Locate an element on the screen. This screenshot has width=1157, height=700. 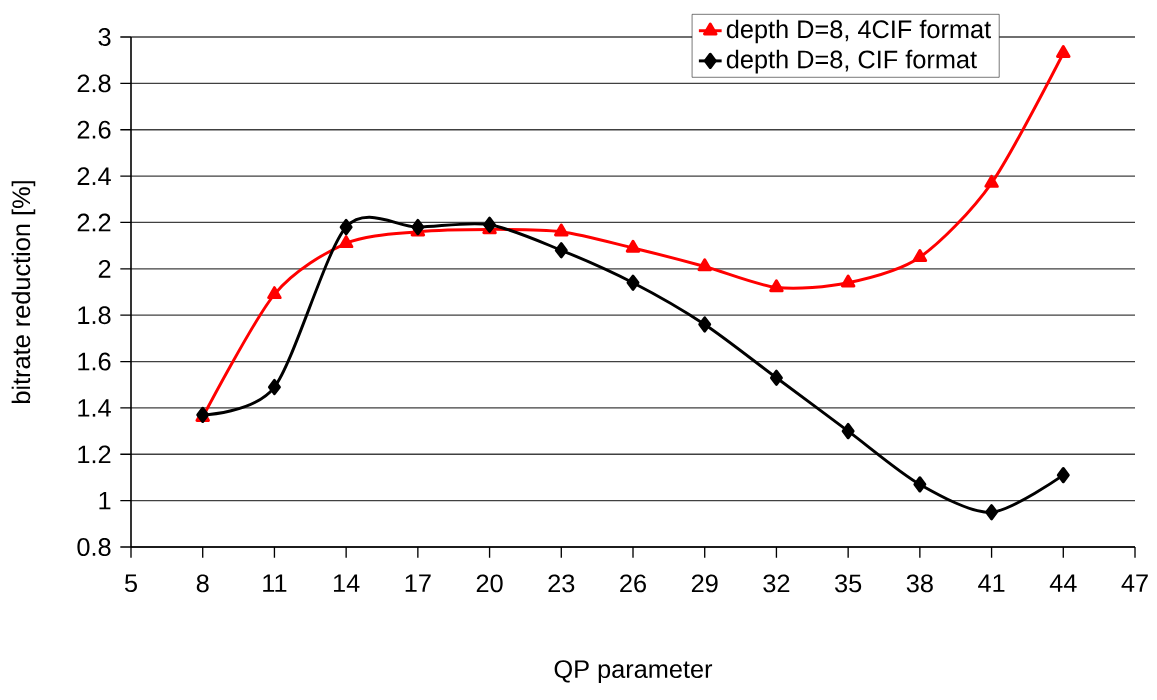
x-tick-label: 32 is located at coordinates (776, 583).